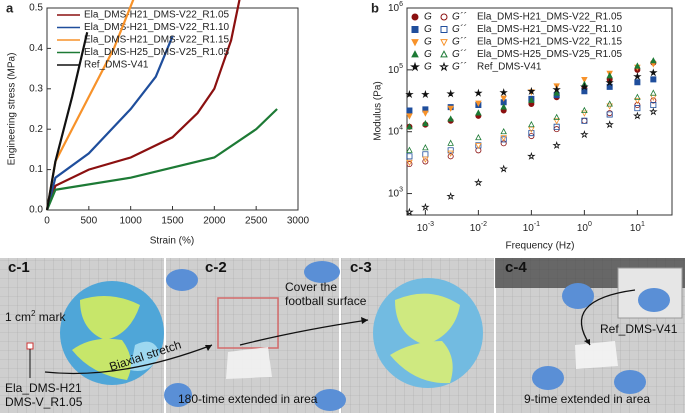 The width and height of the screenshot is (685, 413). I want to click on x-tick-label: 10⁻², so click(478, 227).